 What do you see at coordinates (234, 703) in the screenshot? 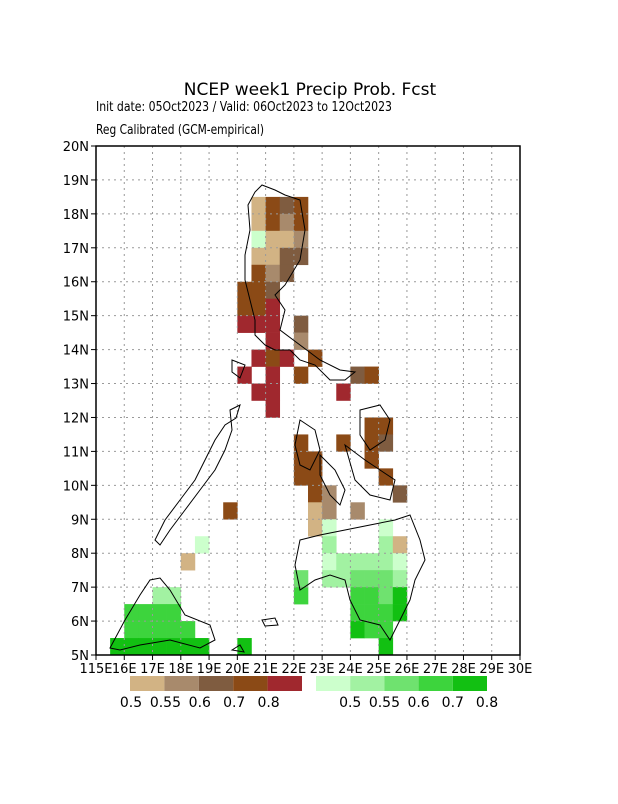
I see `legend-label: 0.7` at bounding box center [234, 703].